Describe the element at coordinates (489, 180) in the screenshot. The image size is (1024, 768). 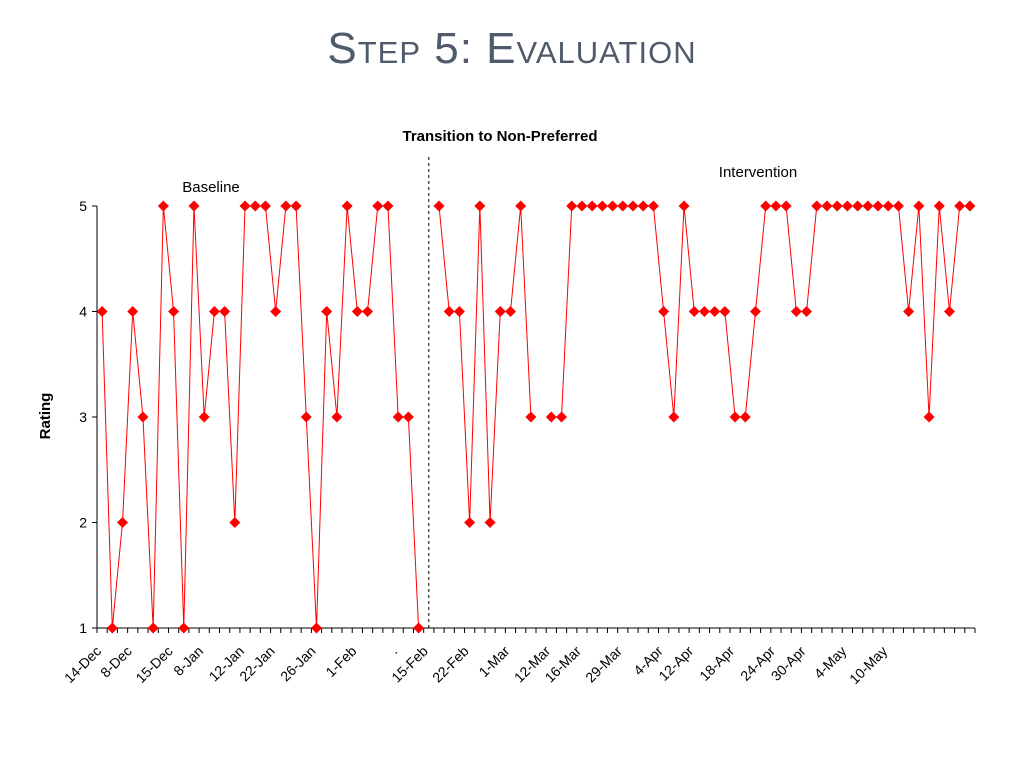
I see `phase-labels: Baseline Intervention` at that location.